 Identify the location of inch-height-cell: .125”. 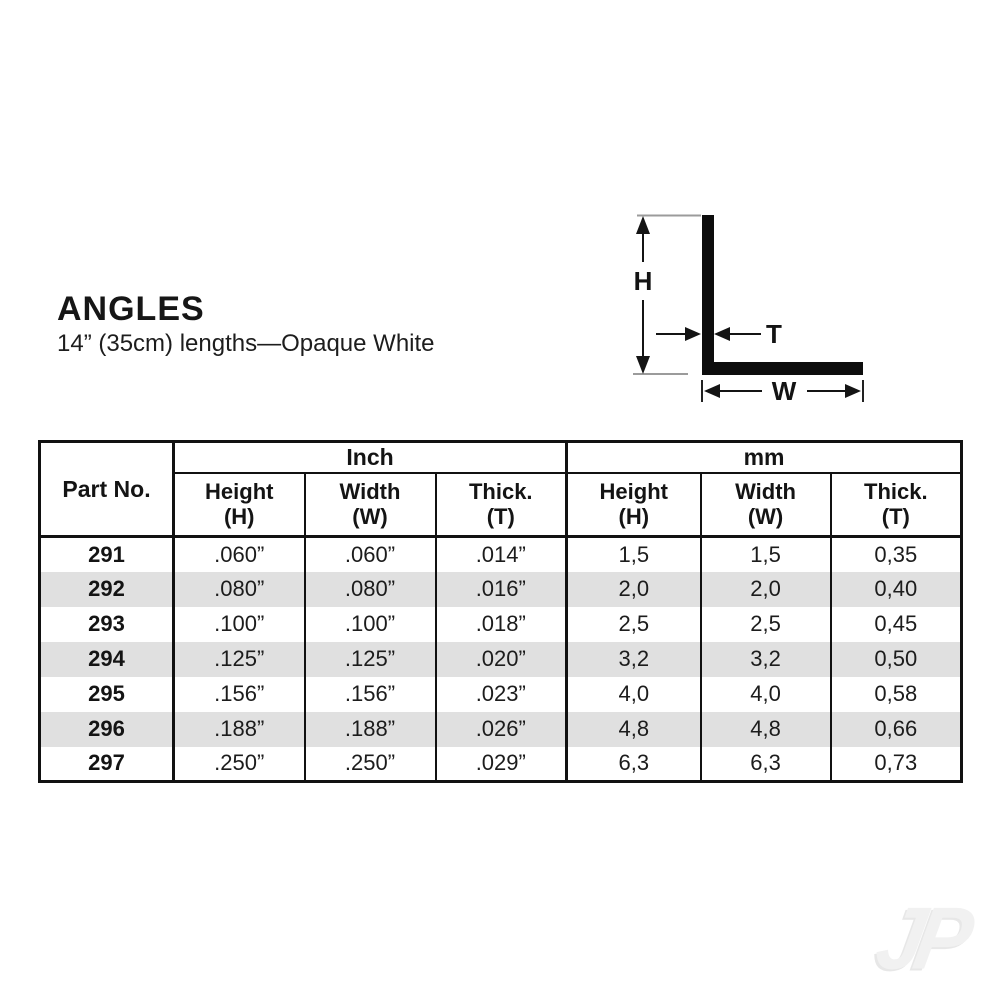
(238, 659).